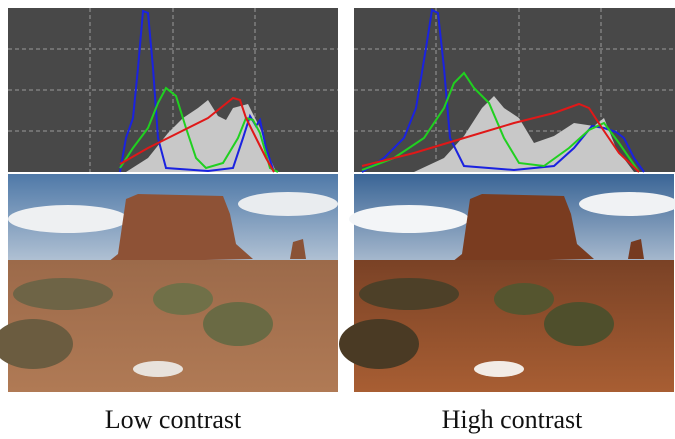  Describe the element at coordinates (173, 419) in the screenshot. I see `caption: Low contrast` at that location.